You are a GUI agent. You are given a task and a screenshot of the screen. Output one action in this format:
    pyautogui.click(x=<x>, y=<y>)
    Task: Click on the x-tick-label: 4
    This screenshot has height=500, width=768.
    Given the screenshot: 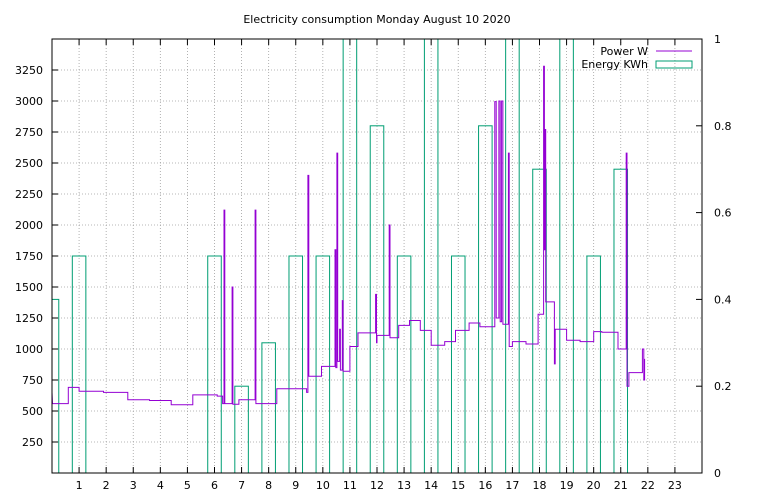 What is the action you would take?
    pyautogui.click(x=160, y=485)
    